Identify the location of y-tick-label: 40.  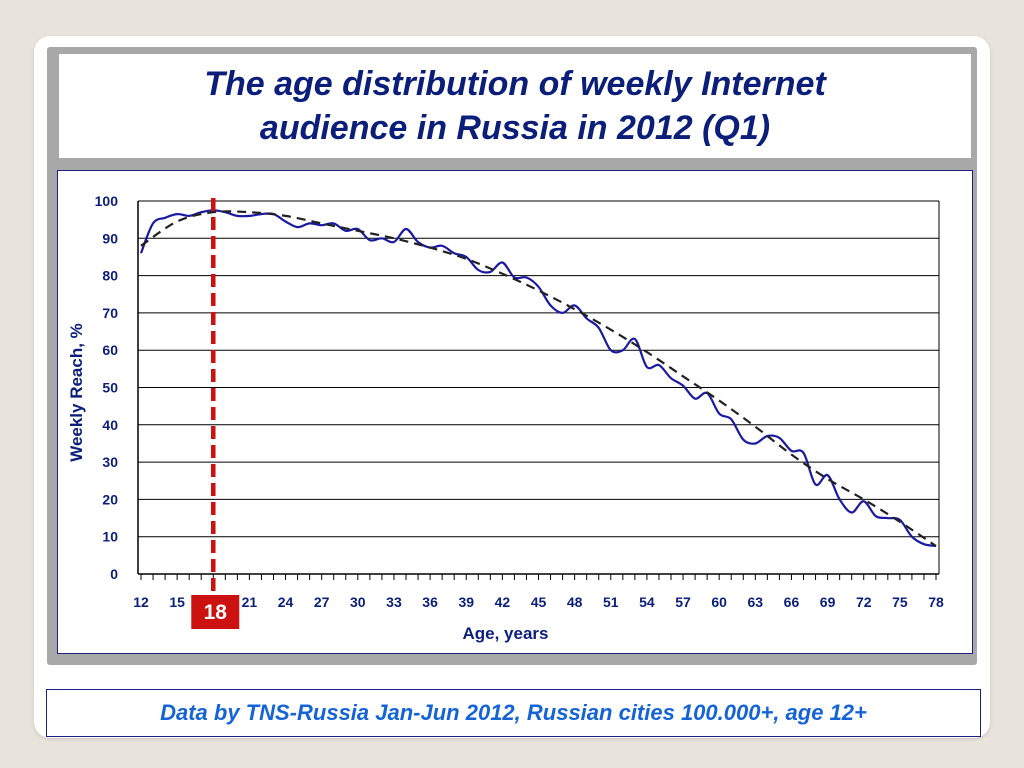
(110, 425).